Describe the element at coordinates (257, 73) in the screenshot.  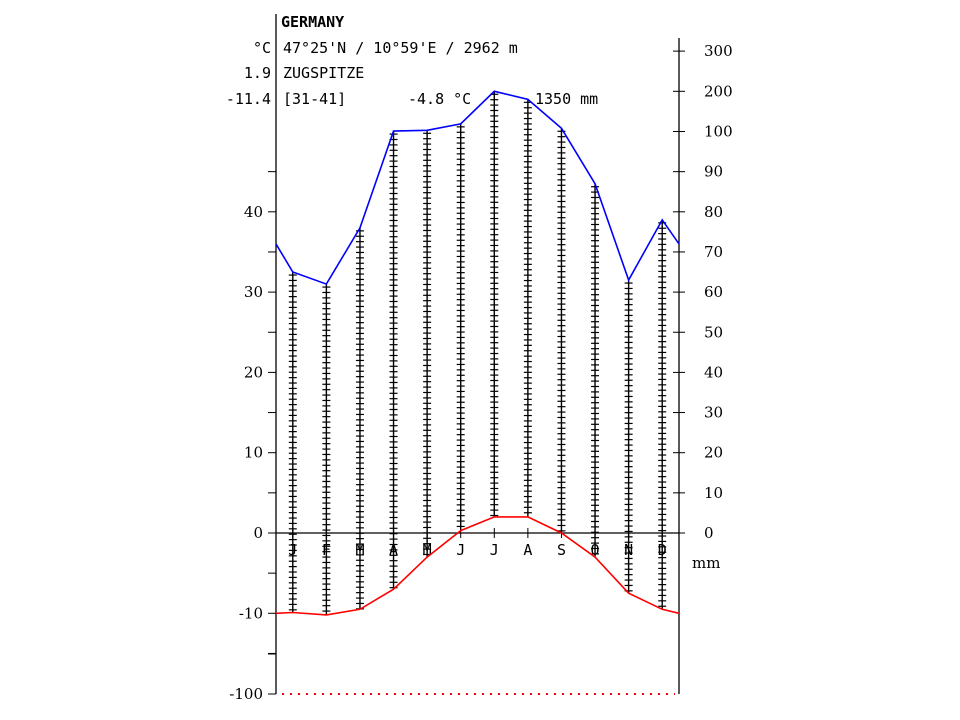
I see `annual-mean-temp: 1.9` at that location.